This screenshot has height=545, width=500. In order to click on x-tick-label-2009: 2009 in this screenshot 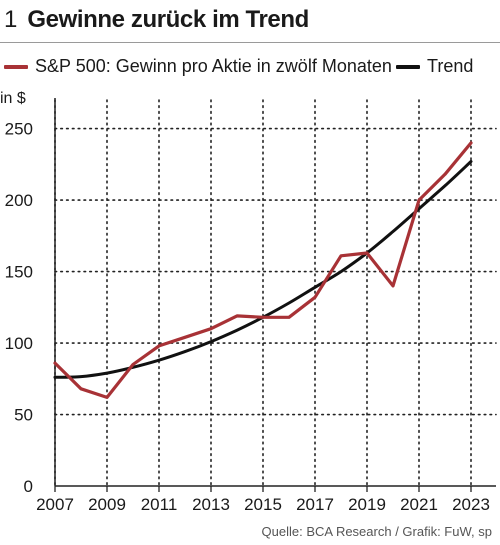, I will do `click(107, 504)`.